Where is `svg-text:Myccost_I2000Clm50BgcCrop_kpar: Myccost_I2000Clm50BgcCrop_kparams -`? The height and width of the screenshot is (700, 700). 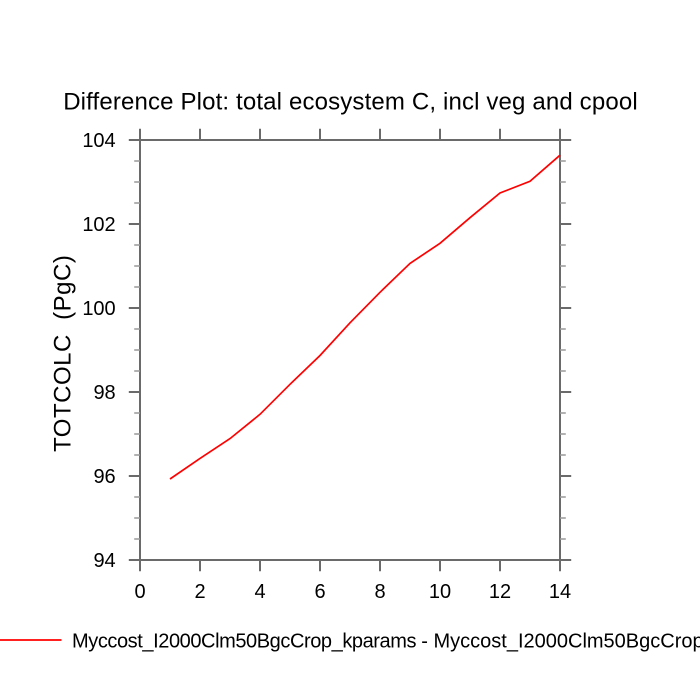 svg-text:Myccost_I2000Clm50BgcCrop_kpar: Myccost_I2000Clm50BgcCrop_kparams - is located at coordinates (249, 642).